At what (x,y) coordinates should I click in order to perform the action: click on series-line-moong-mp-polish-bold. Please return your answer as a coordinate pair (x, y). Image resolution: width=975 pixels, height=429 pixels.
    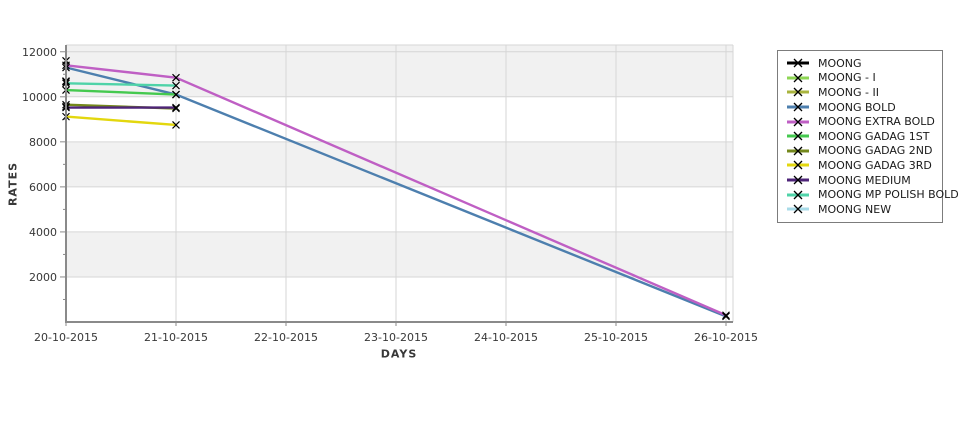
    Looking at the image, I should click on (121, 84).